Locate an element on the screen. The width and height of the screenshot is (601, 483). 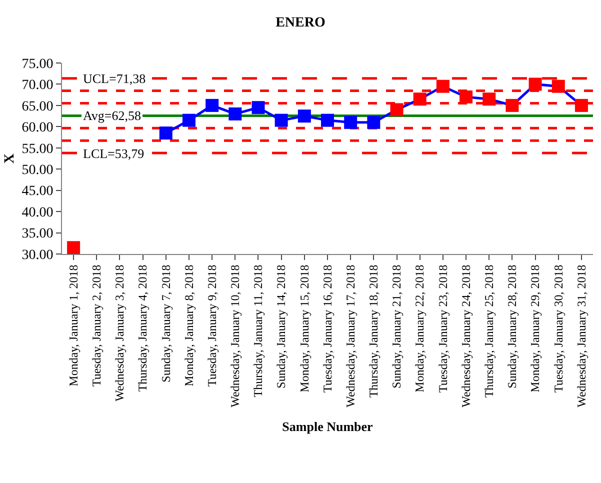
x-tick-label: Thursday, January 25, 2018 is located at coordinates (489, 331).